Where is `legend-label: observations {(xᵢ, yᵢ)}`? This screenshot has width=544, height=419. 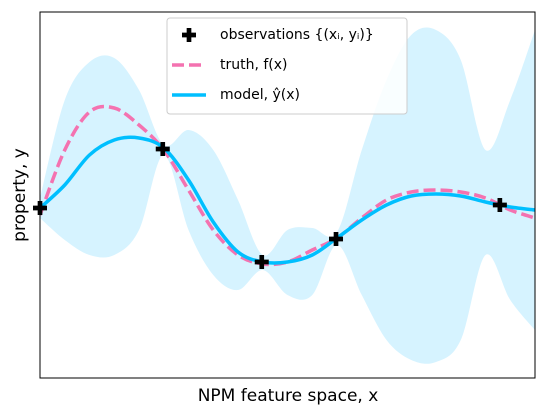
legend-label: observations {(xᵢ, yᵢ)} is located at coordinates (297, 35).